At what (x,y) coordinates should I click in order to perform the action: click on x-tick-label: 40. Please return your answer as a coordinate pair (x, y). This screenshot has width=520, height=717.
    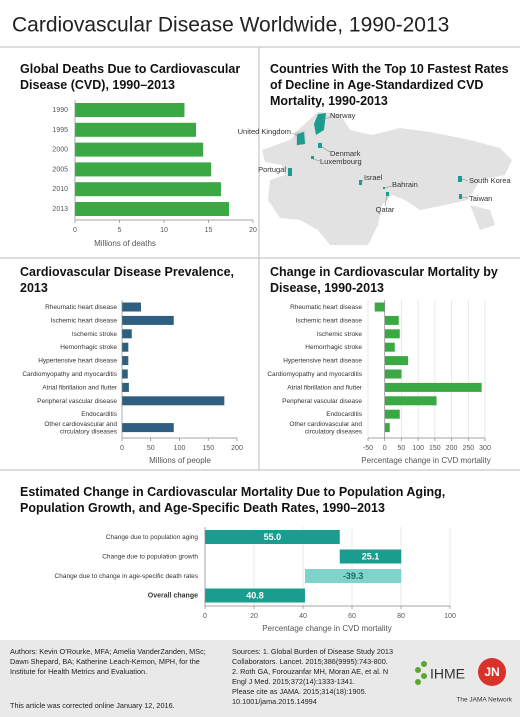
    Looking at the image, I should click on (303, 616).